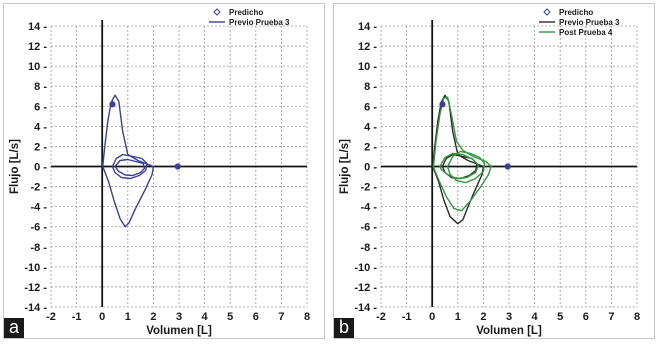  Describe the element at coordinates (40, 168) in the screenshot. I see `chart-a-y-tick-label: 0 -` at that location.